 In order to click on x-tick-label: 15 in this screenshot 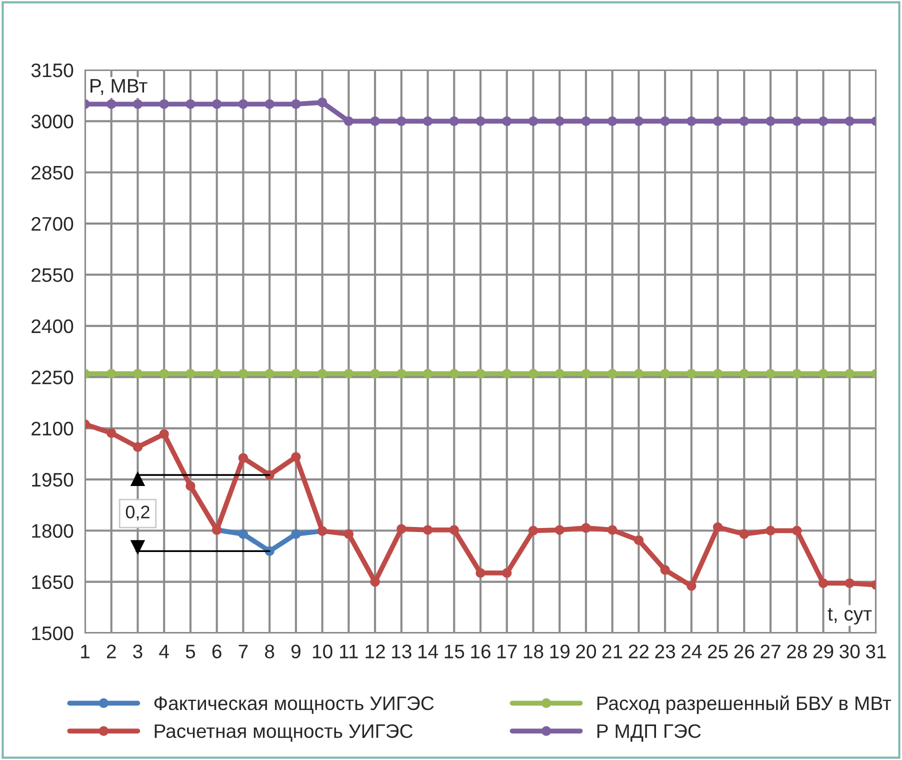, I will do `click(454, 651)`.